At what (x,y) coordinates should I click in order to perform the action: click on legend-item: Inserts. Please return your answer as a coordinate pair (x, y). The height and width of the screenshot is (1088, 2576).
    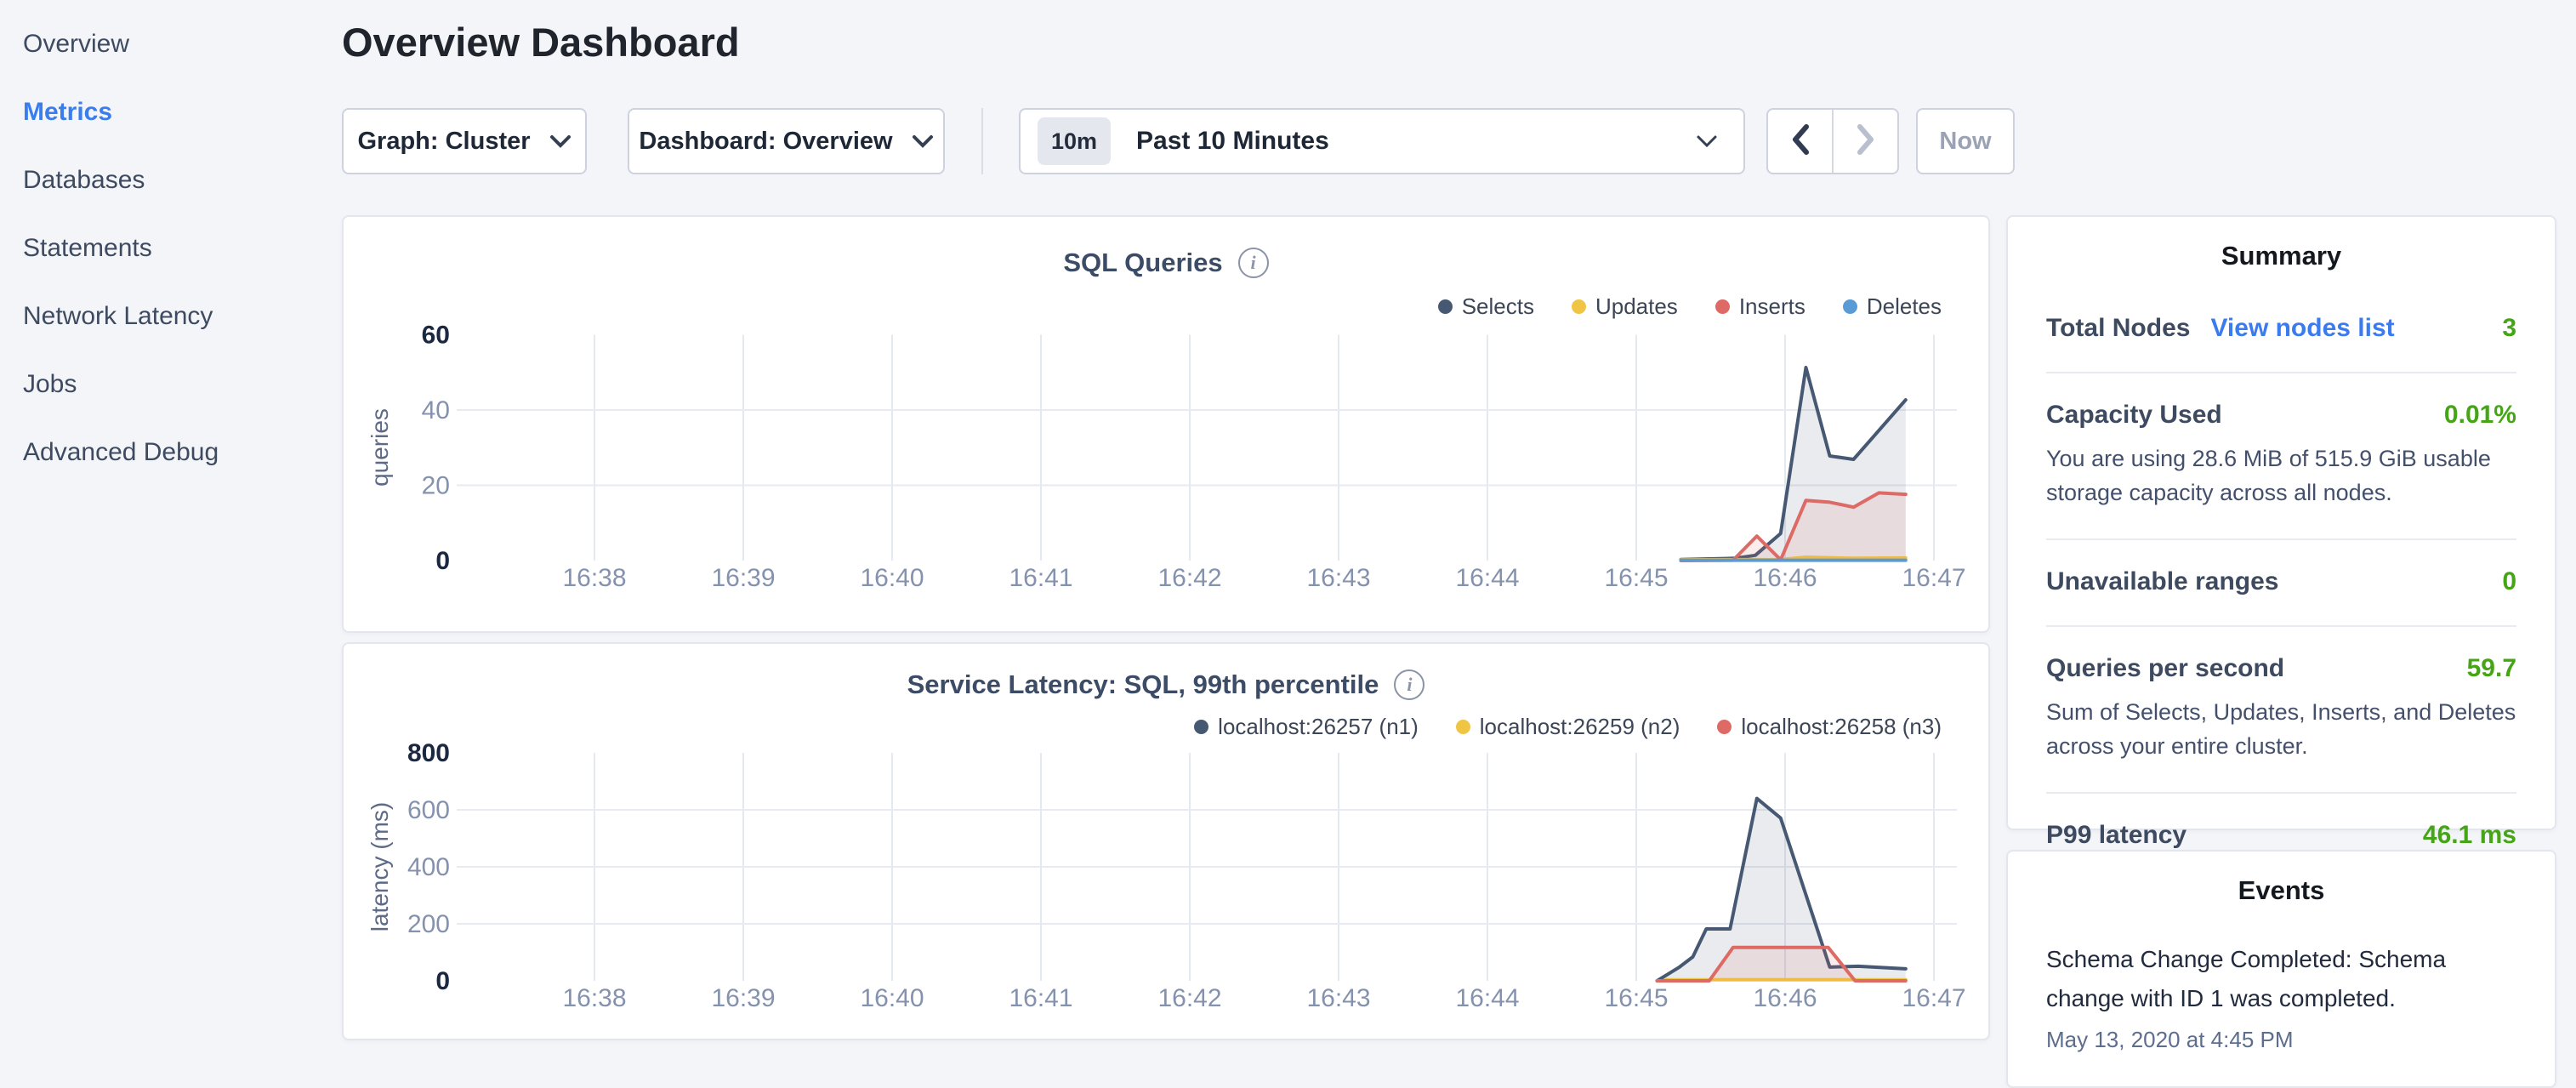
    Looking at the image, I should click on (1760, 306).